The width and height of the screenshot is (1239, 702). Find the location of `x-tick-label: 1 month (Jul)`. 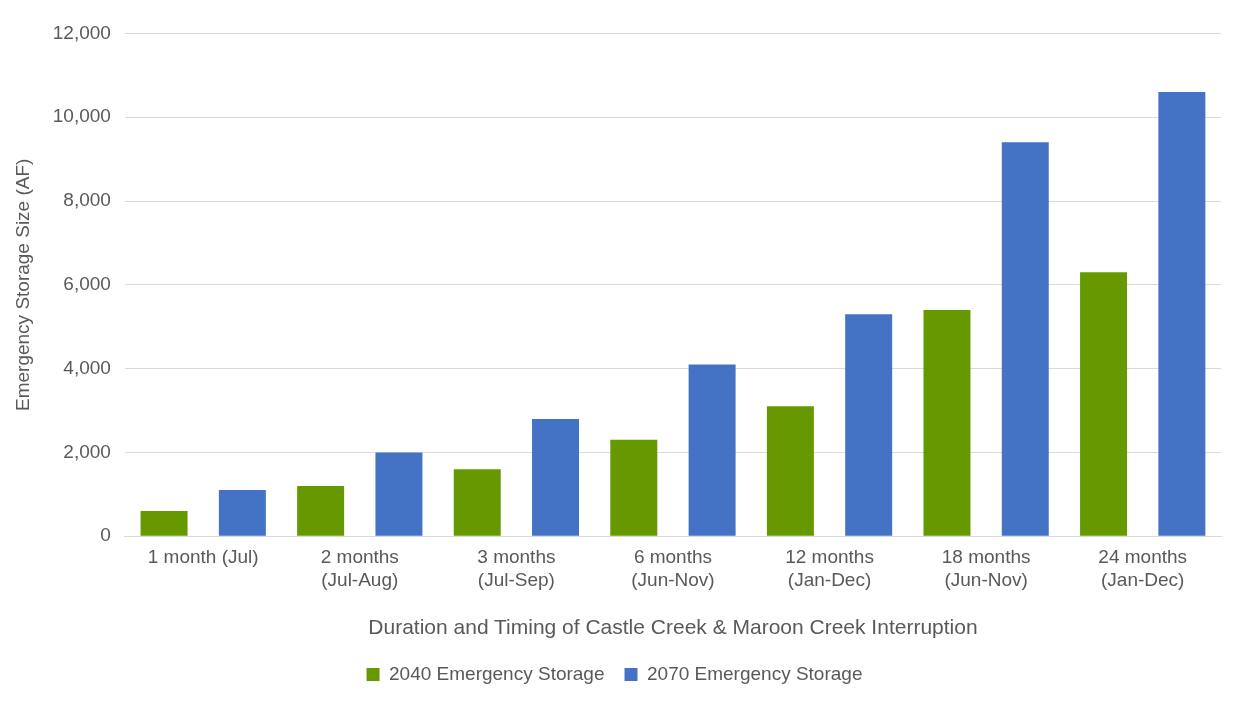

x-tick-label: 1 month (Jul) is located at coordinates (203, 556).